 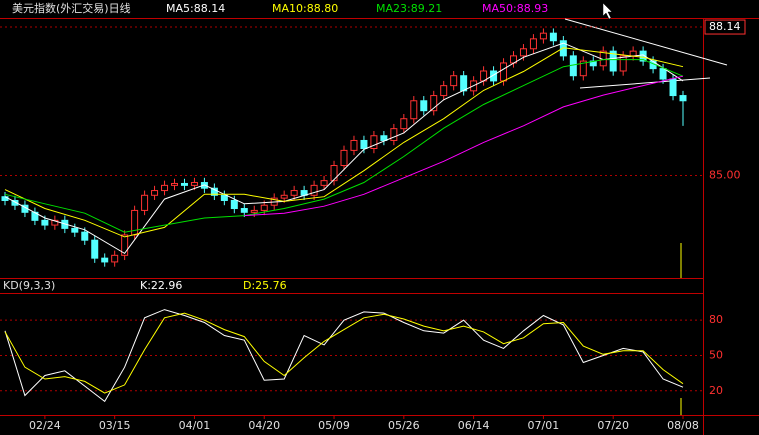 I want to click on price-box, so click(x=725, y=27).